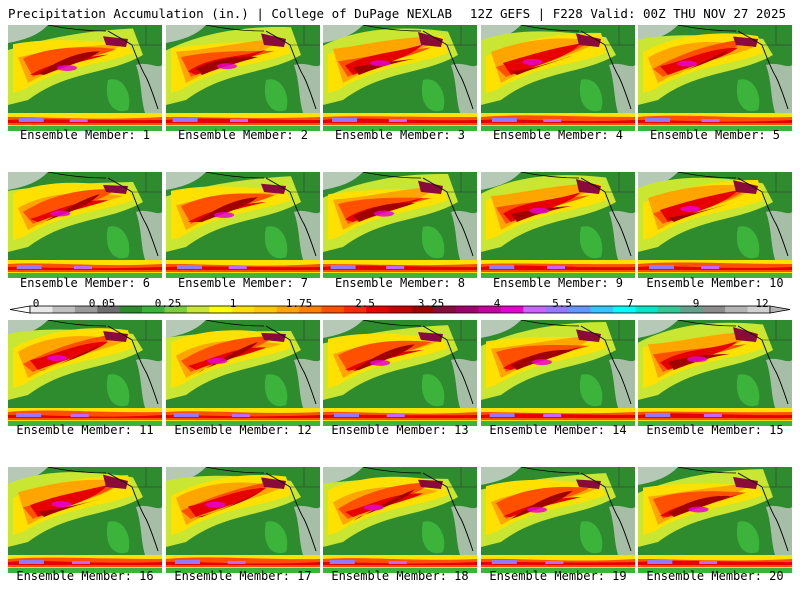 The width and height of the screenshot is (800, 600). I want to click on ensemble-member-label: Ensemble Member: 12, so click(243, 430).